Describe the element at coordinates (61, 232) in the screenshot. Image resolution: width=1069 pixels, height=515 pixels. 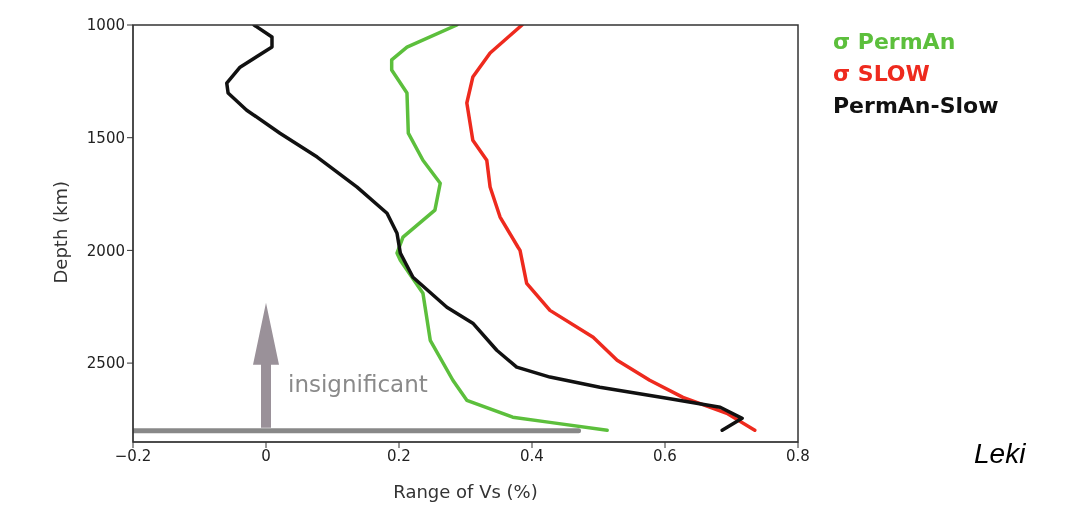
I see `y-axis-title: Depth (km)` at that location.